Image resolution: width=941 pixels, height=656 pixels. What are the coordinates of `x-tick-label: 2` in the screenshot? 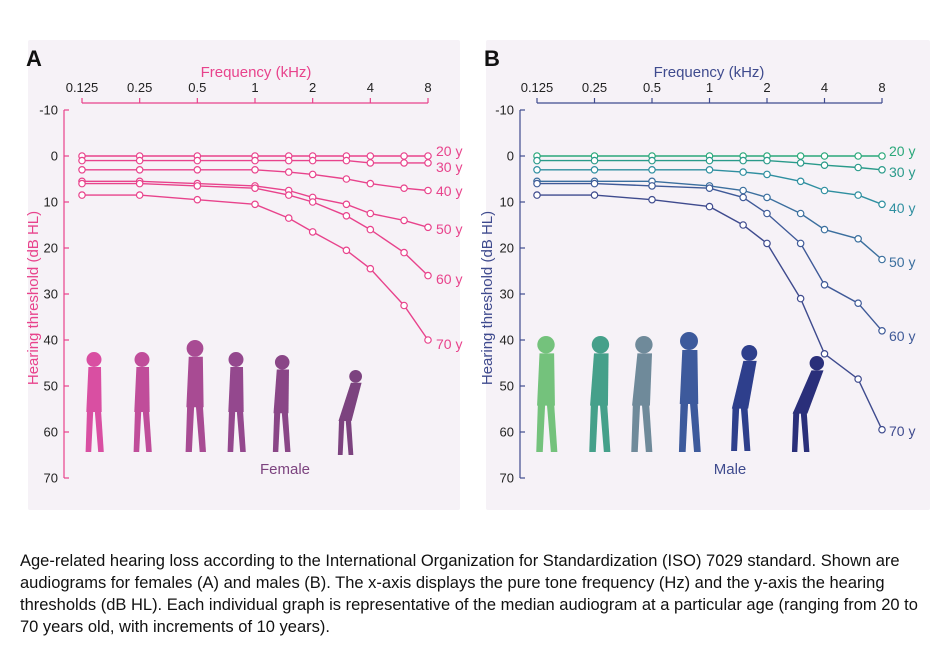 It's located at (766, 87).